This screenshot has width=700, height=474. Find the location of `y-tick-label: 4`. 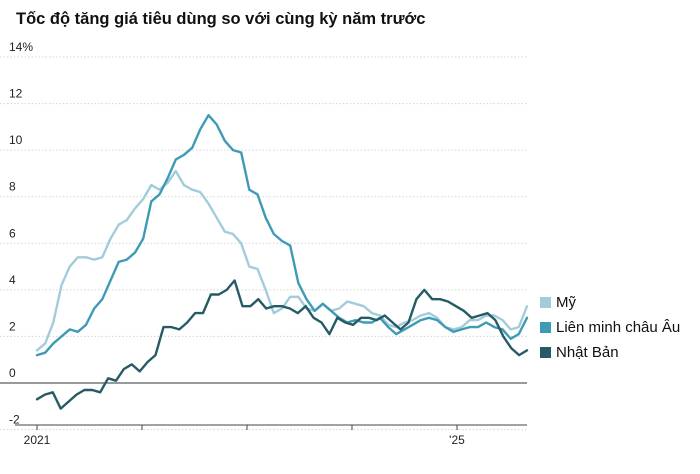

y-tick-label: 4 is located at coordinates (12, 280).